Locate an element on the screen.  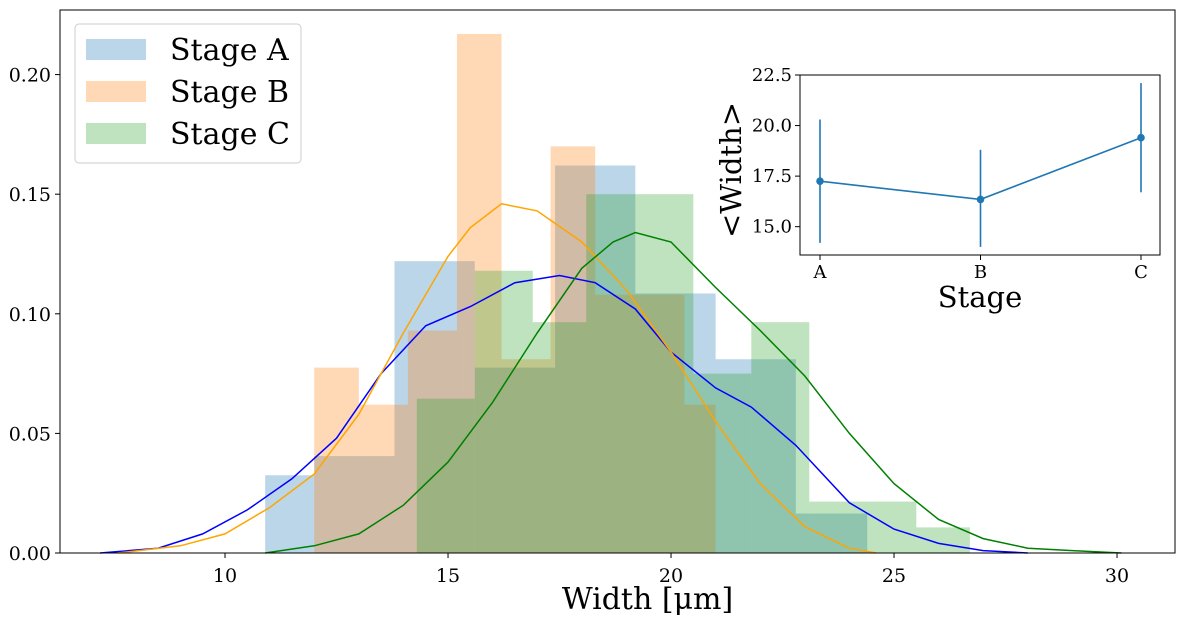
legend: Stage A Stage B Stage C is located at coordinates (188, 93).